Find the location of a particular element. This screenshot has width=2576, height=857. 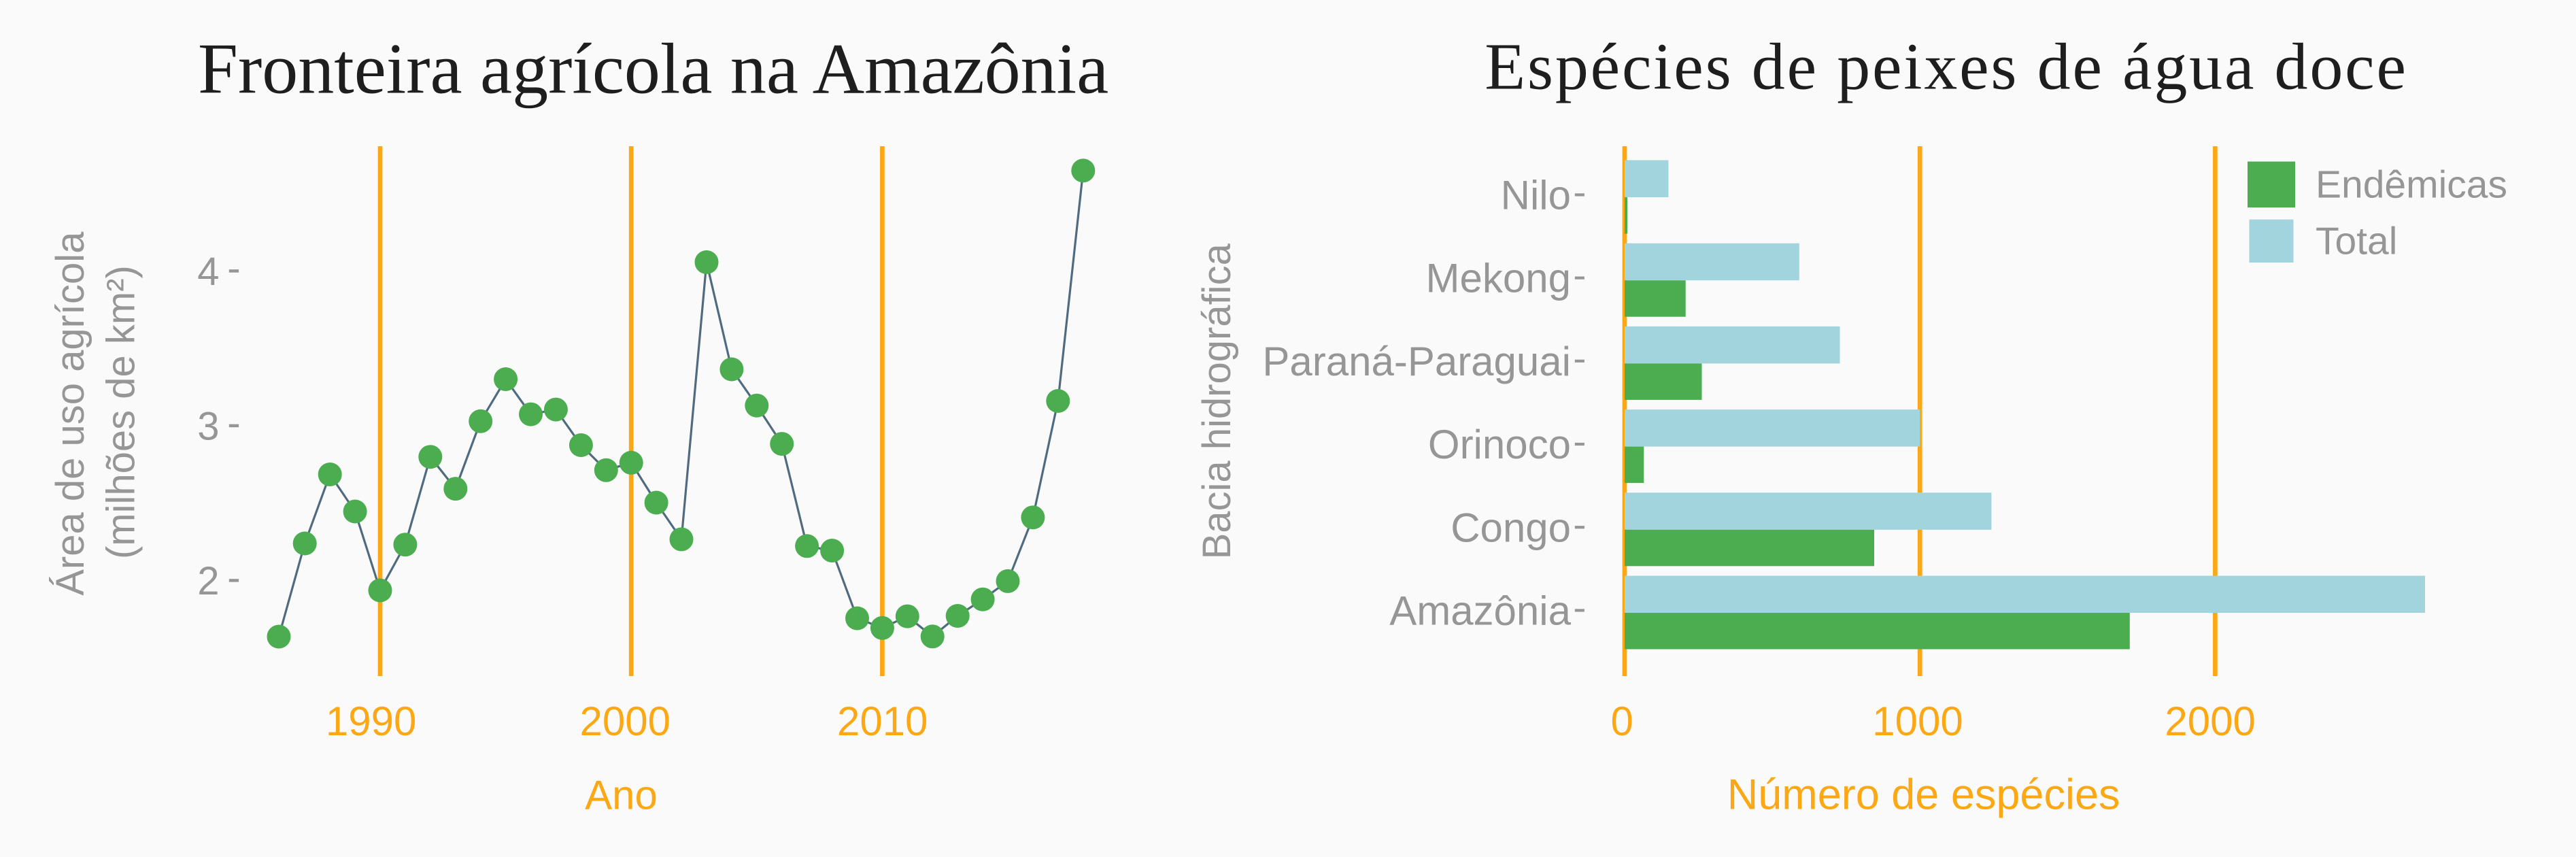

svg-text: Amazônia is located at coordinates (1480, 611).